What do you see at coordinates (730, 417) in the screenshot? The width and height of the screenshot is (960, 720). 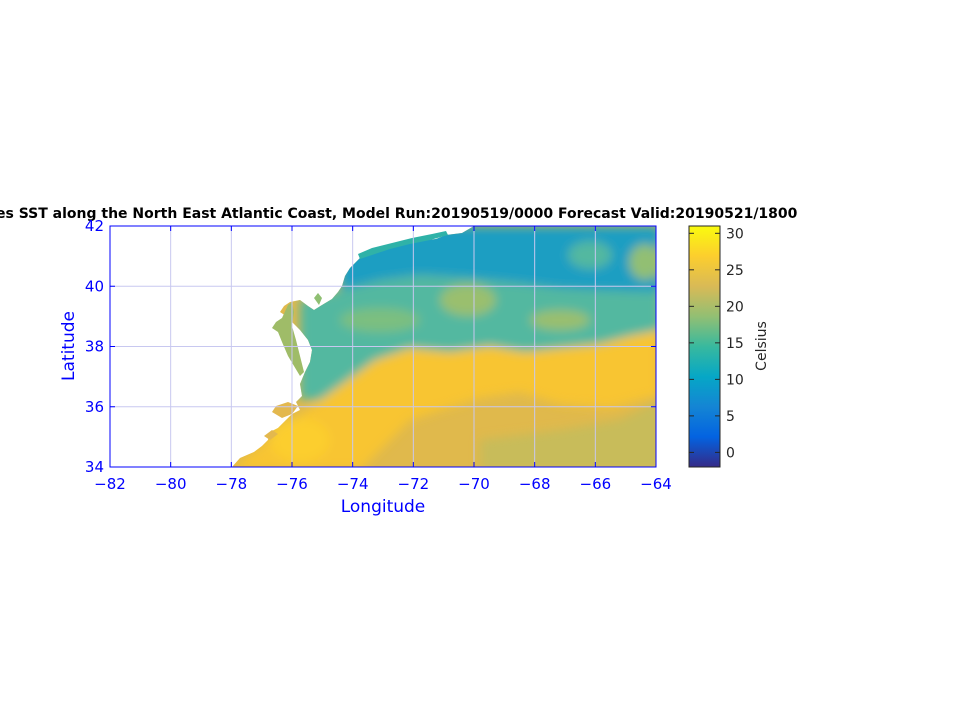 I see `colorbar-tick-label: 5` at bounding box center [730, 417].